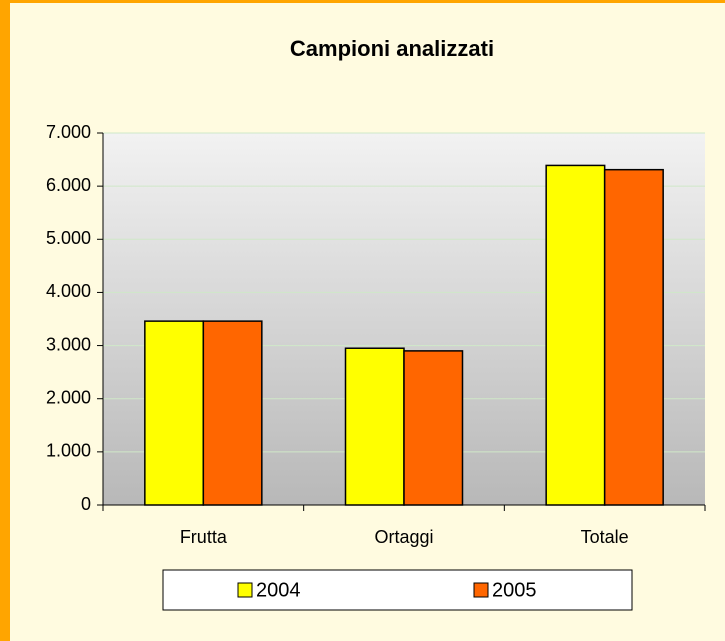 Image resolution: width=725 pixels, height=641 pixels. I want to click on y-tick-label: 5.000, so click(68, 238).